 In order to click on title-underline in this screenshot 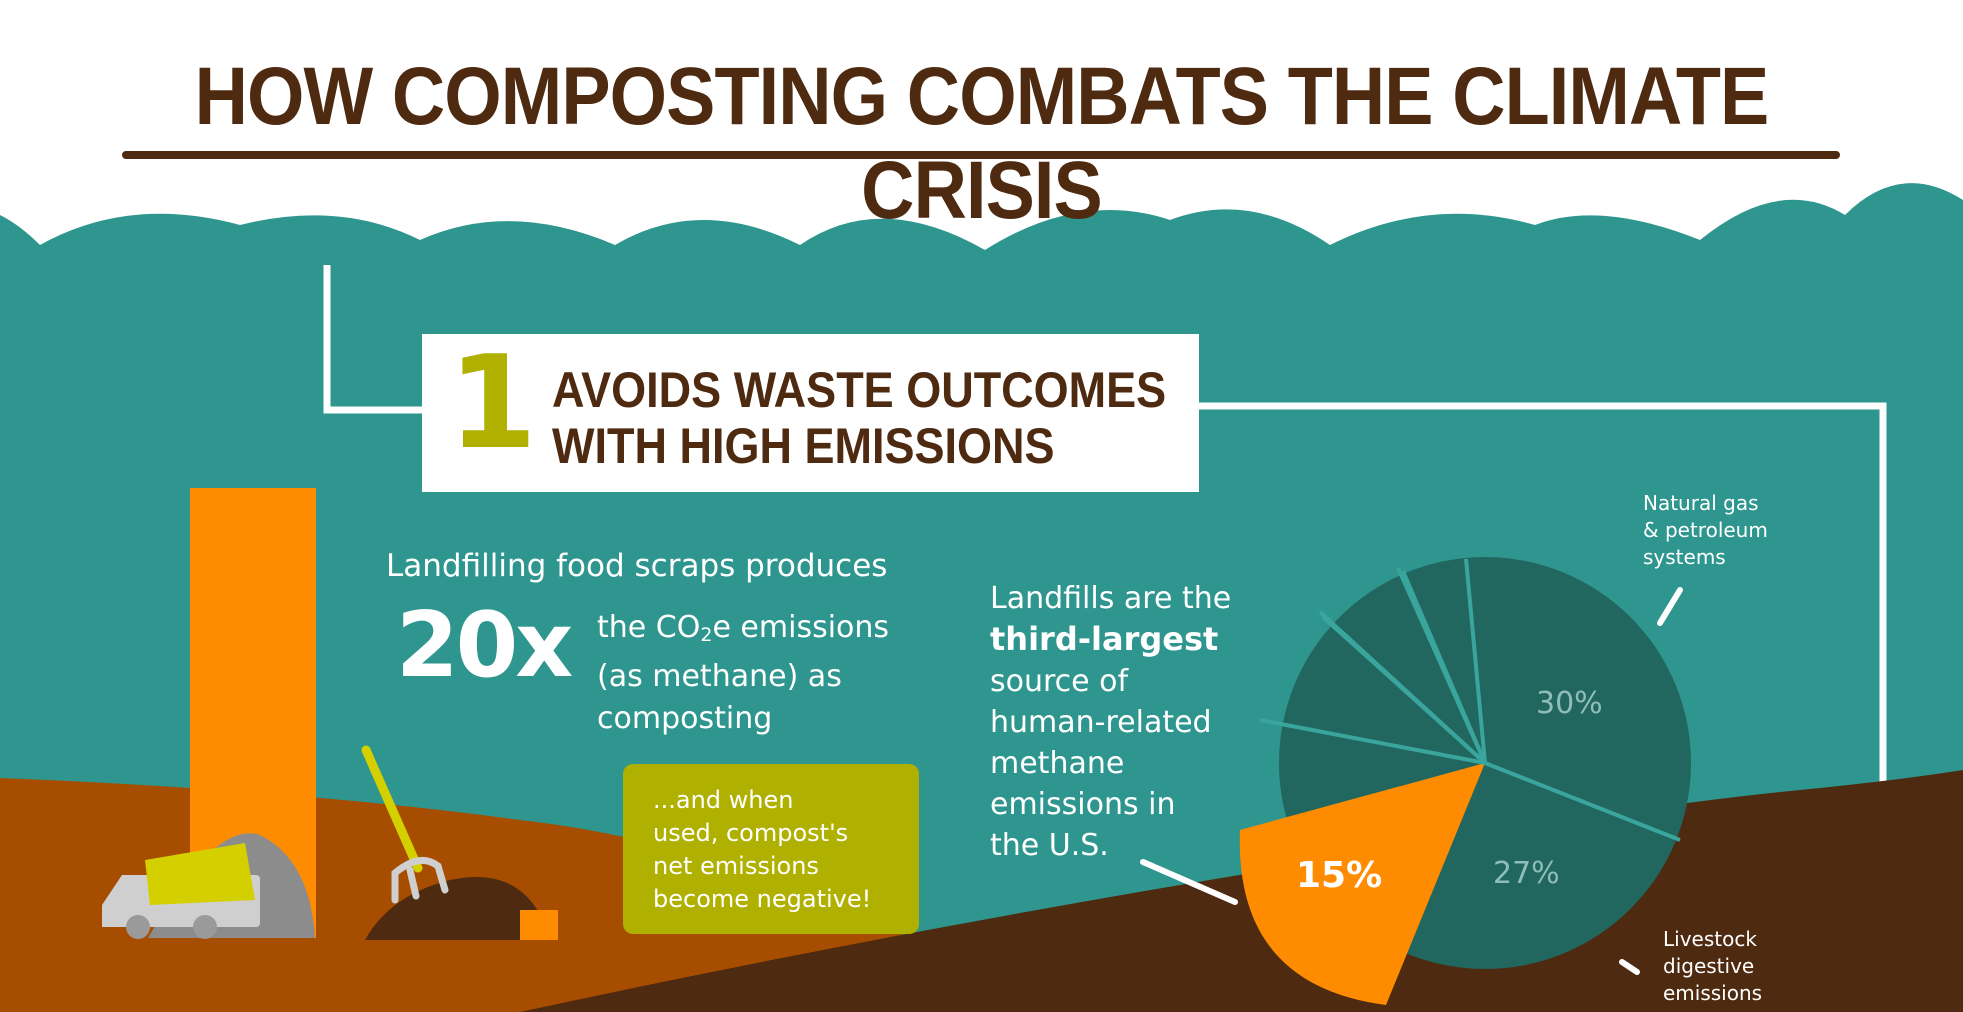, I will do `click(981, 155)`.